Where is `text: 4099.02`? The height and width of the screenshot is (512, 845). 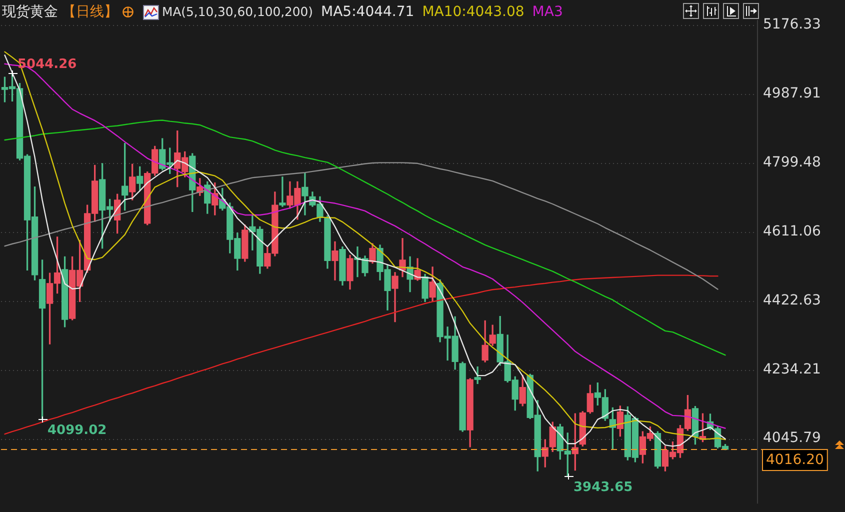
text: 4099.02 is located at coordinates (77, 430).